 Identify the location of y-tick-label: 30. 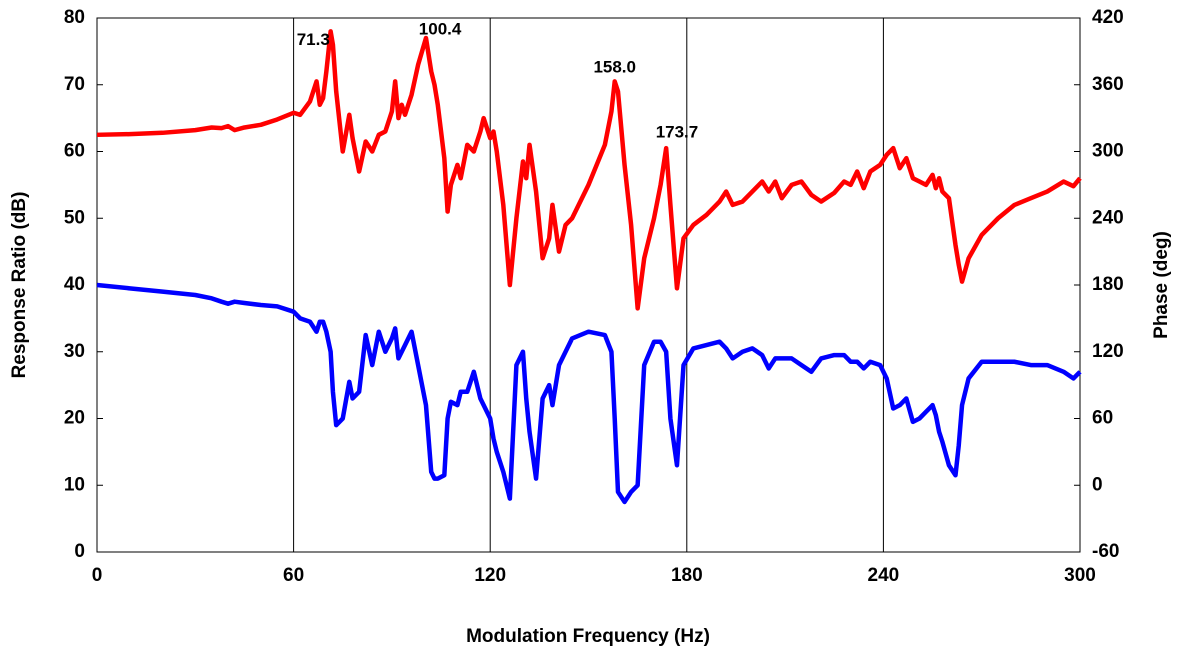
(74, 351).